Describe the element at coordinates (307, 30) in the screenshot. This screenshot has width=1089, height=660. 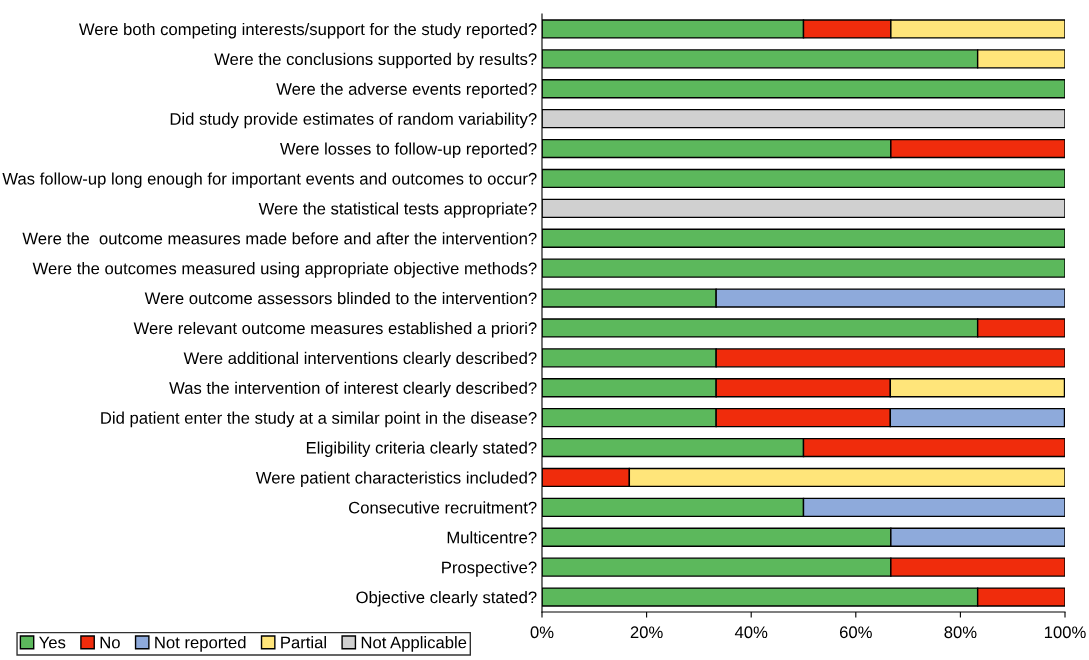
I see `y-tick-label: Were both competing interests/support for the study reported?` at that location.